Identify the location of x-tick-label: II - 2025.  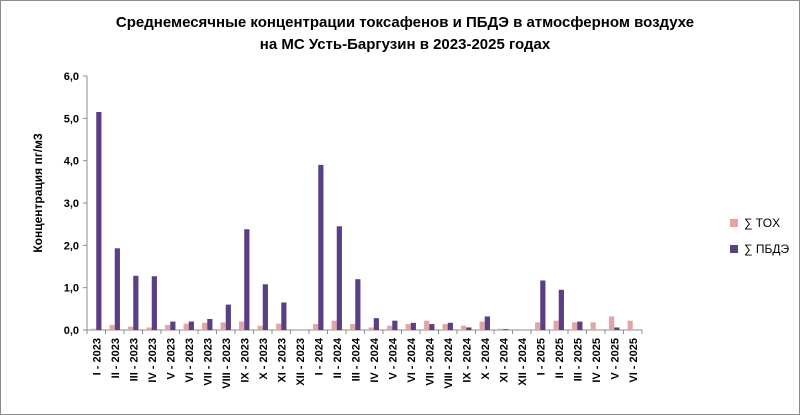
(560, 358).